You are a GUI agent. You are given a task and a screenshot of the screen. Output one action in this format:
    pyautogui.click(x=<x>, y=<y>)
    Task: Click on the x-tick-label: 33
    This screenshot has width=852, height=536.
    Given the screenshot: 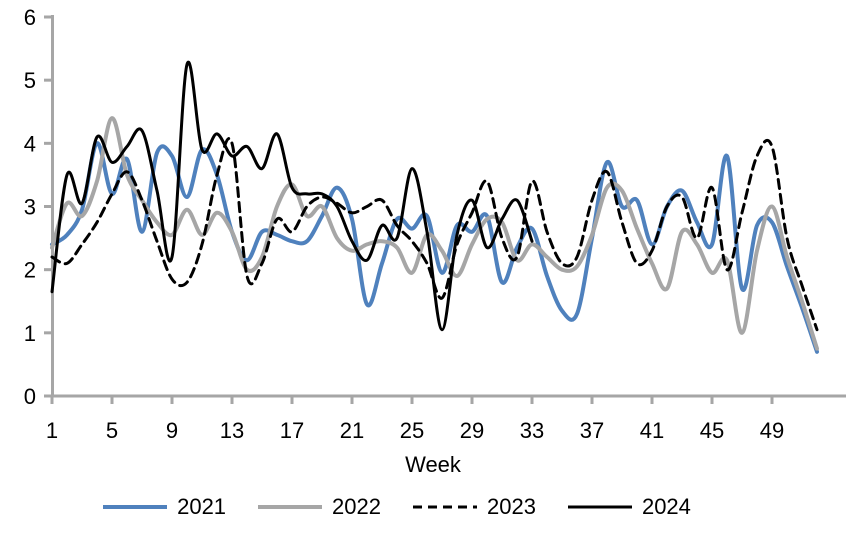 What is the action you would take?
    pyautogui.click(x=532, y=430)
    